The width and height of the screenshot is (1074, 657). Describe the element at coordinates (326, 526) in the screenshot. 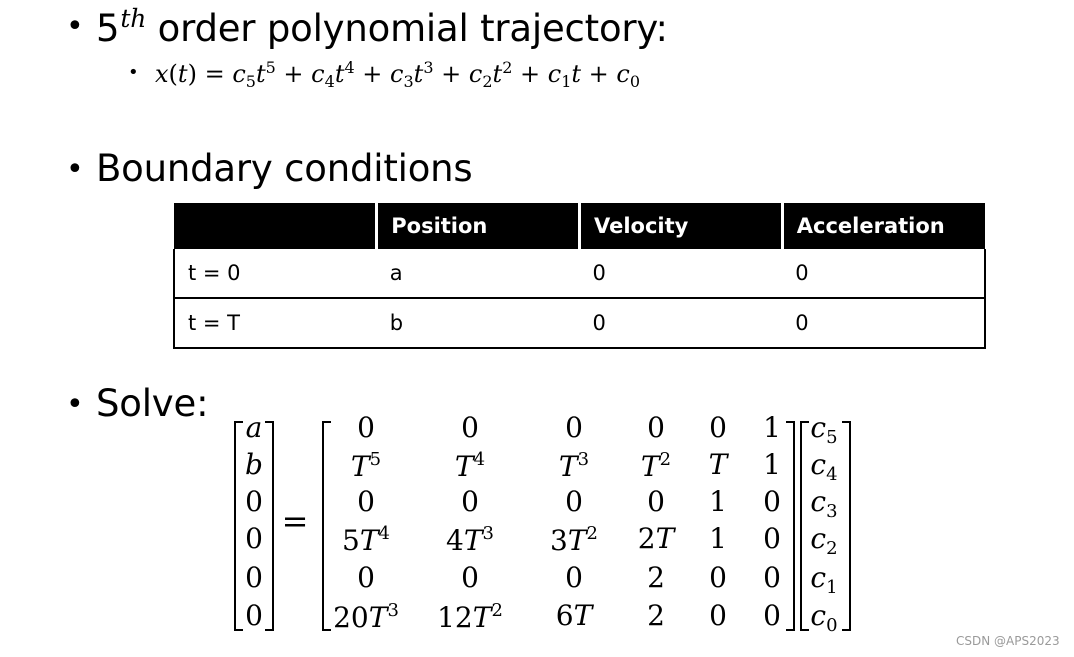

I see `coef-left-bracket` at that location.